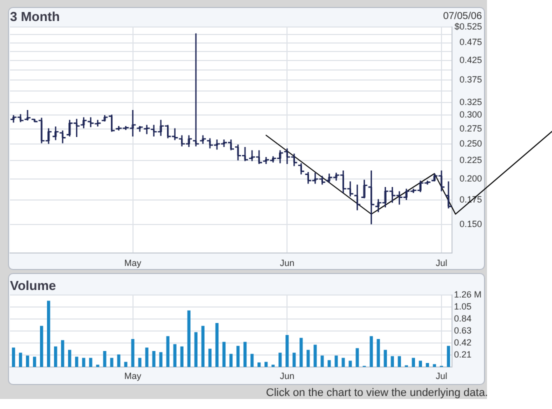 Image resolution: width=552 pixels, height=409 pixels. Describe the element at coordinates (470, 178) in the screenshot. I see `y-tick-label: 0.200` at that location.